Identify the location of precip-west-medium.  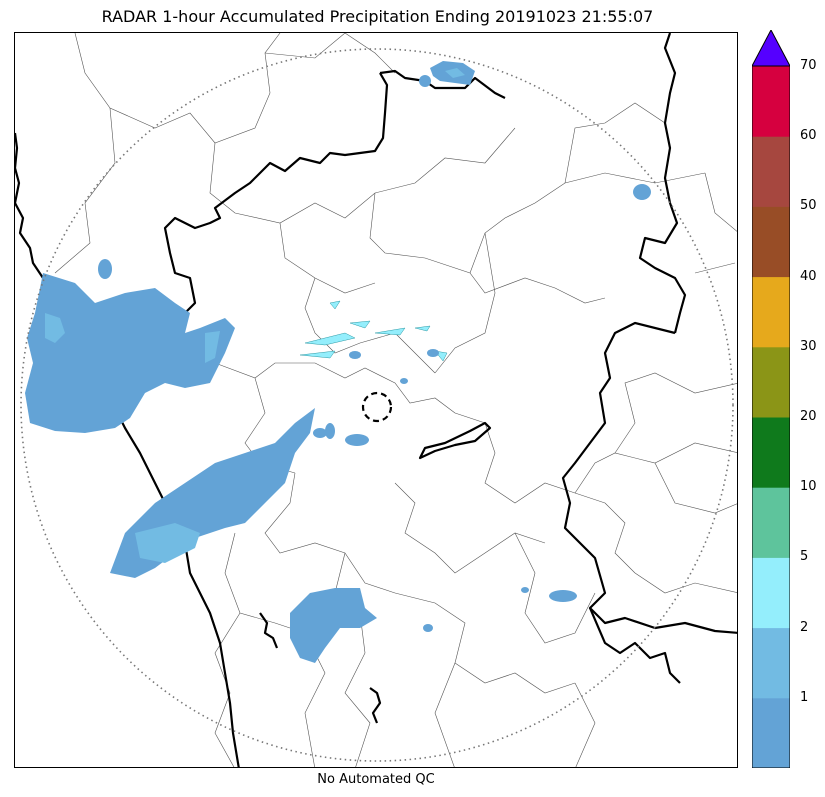
(55, 328).